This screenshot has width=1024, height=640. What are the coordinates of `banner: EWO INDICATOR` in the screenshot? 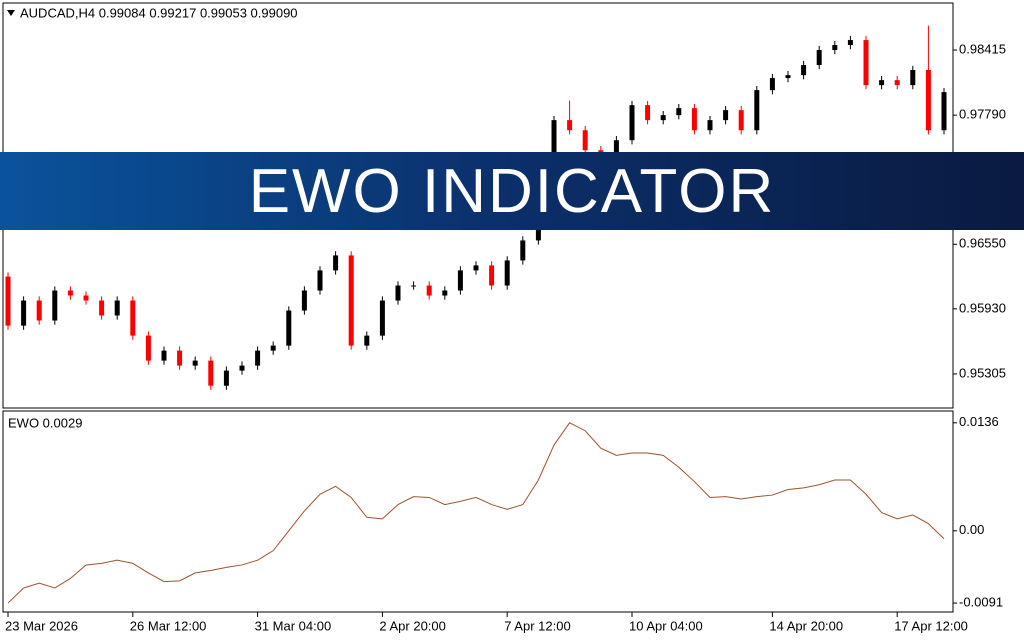 It's located at (512, 191).